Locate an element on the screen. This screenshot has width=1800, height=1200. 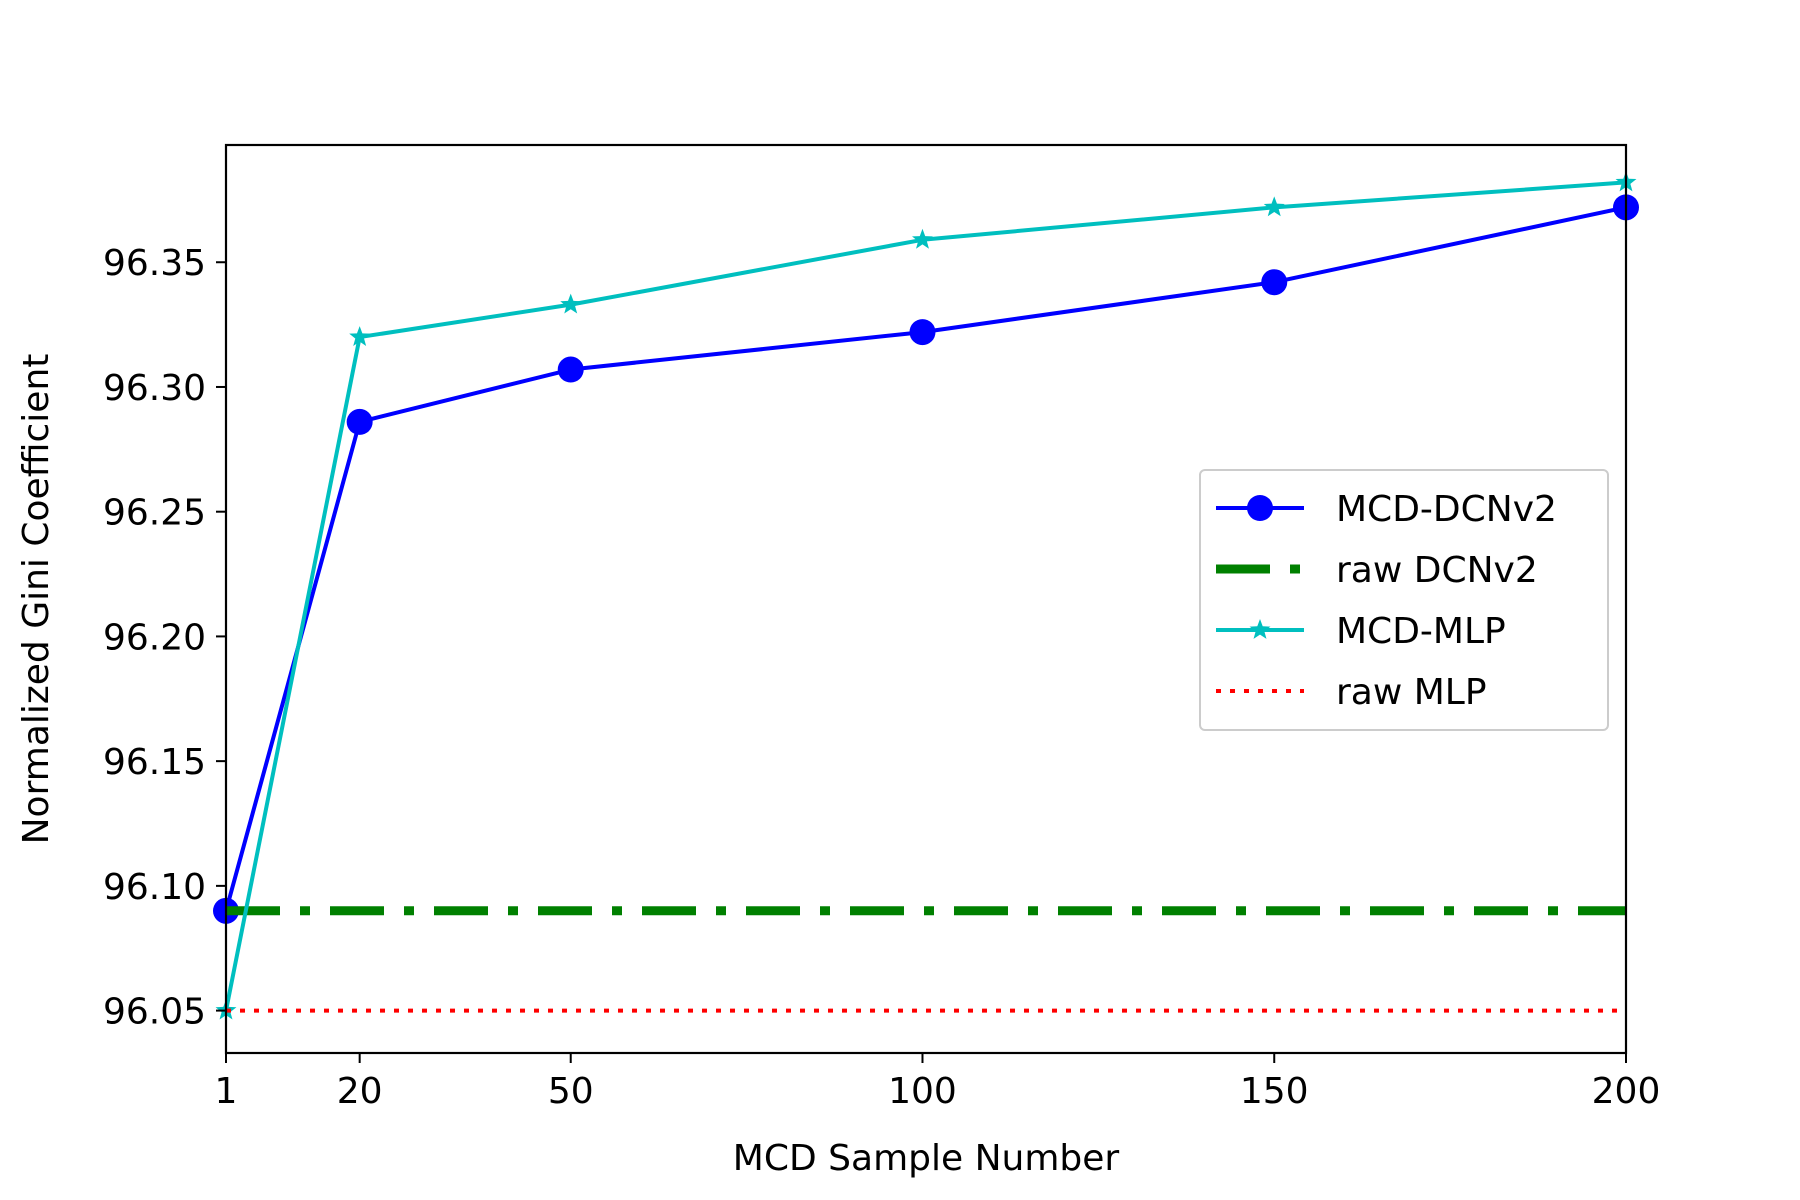
y-tick-label: 96.15 is located at coordinates (154, 762).